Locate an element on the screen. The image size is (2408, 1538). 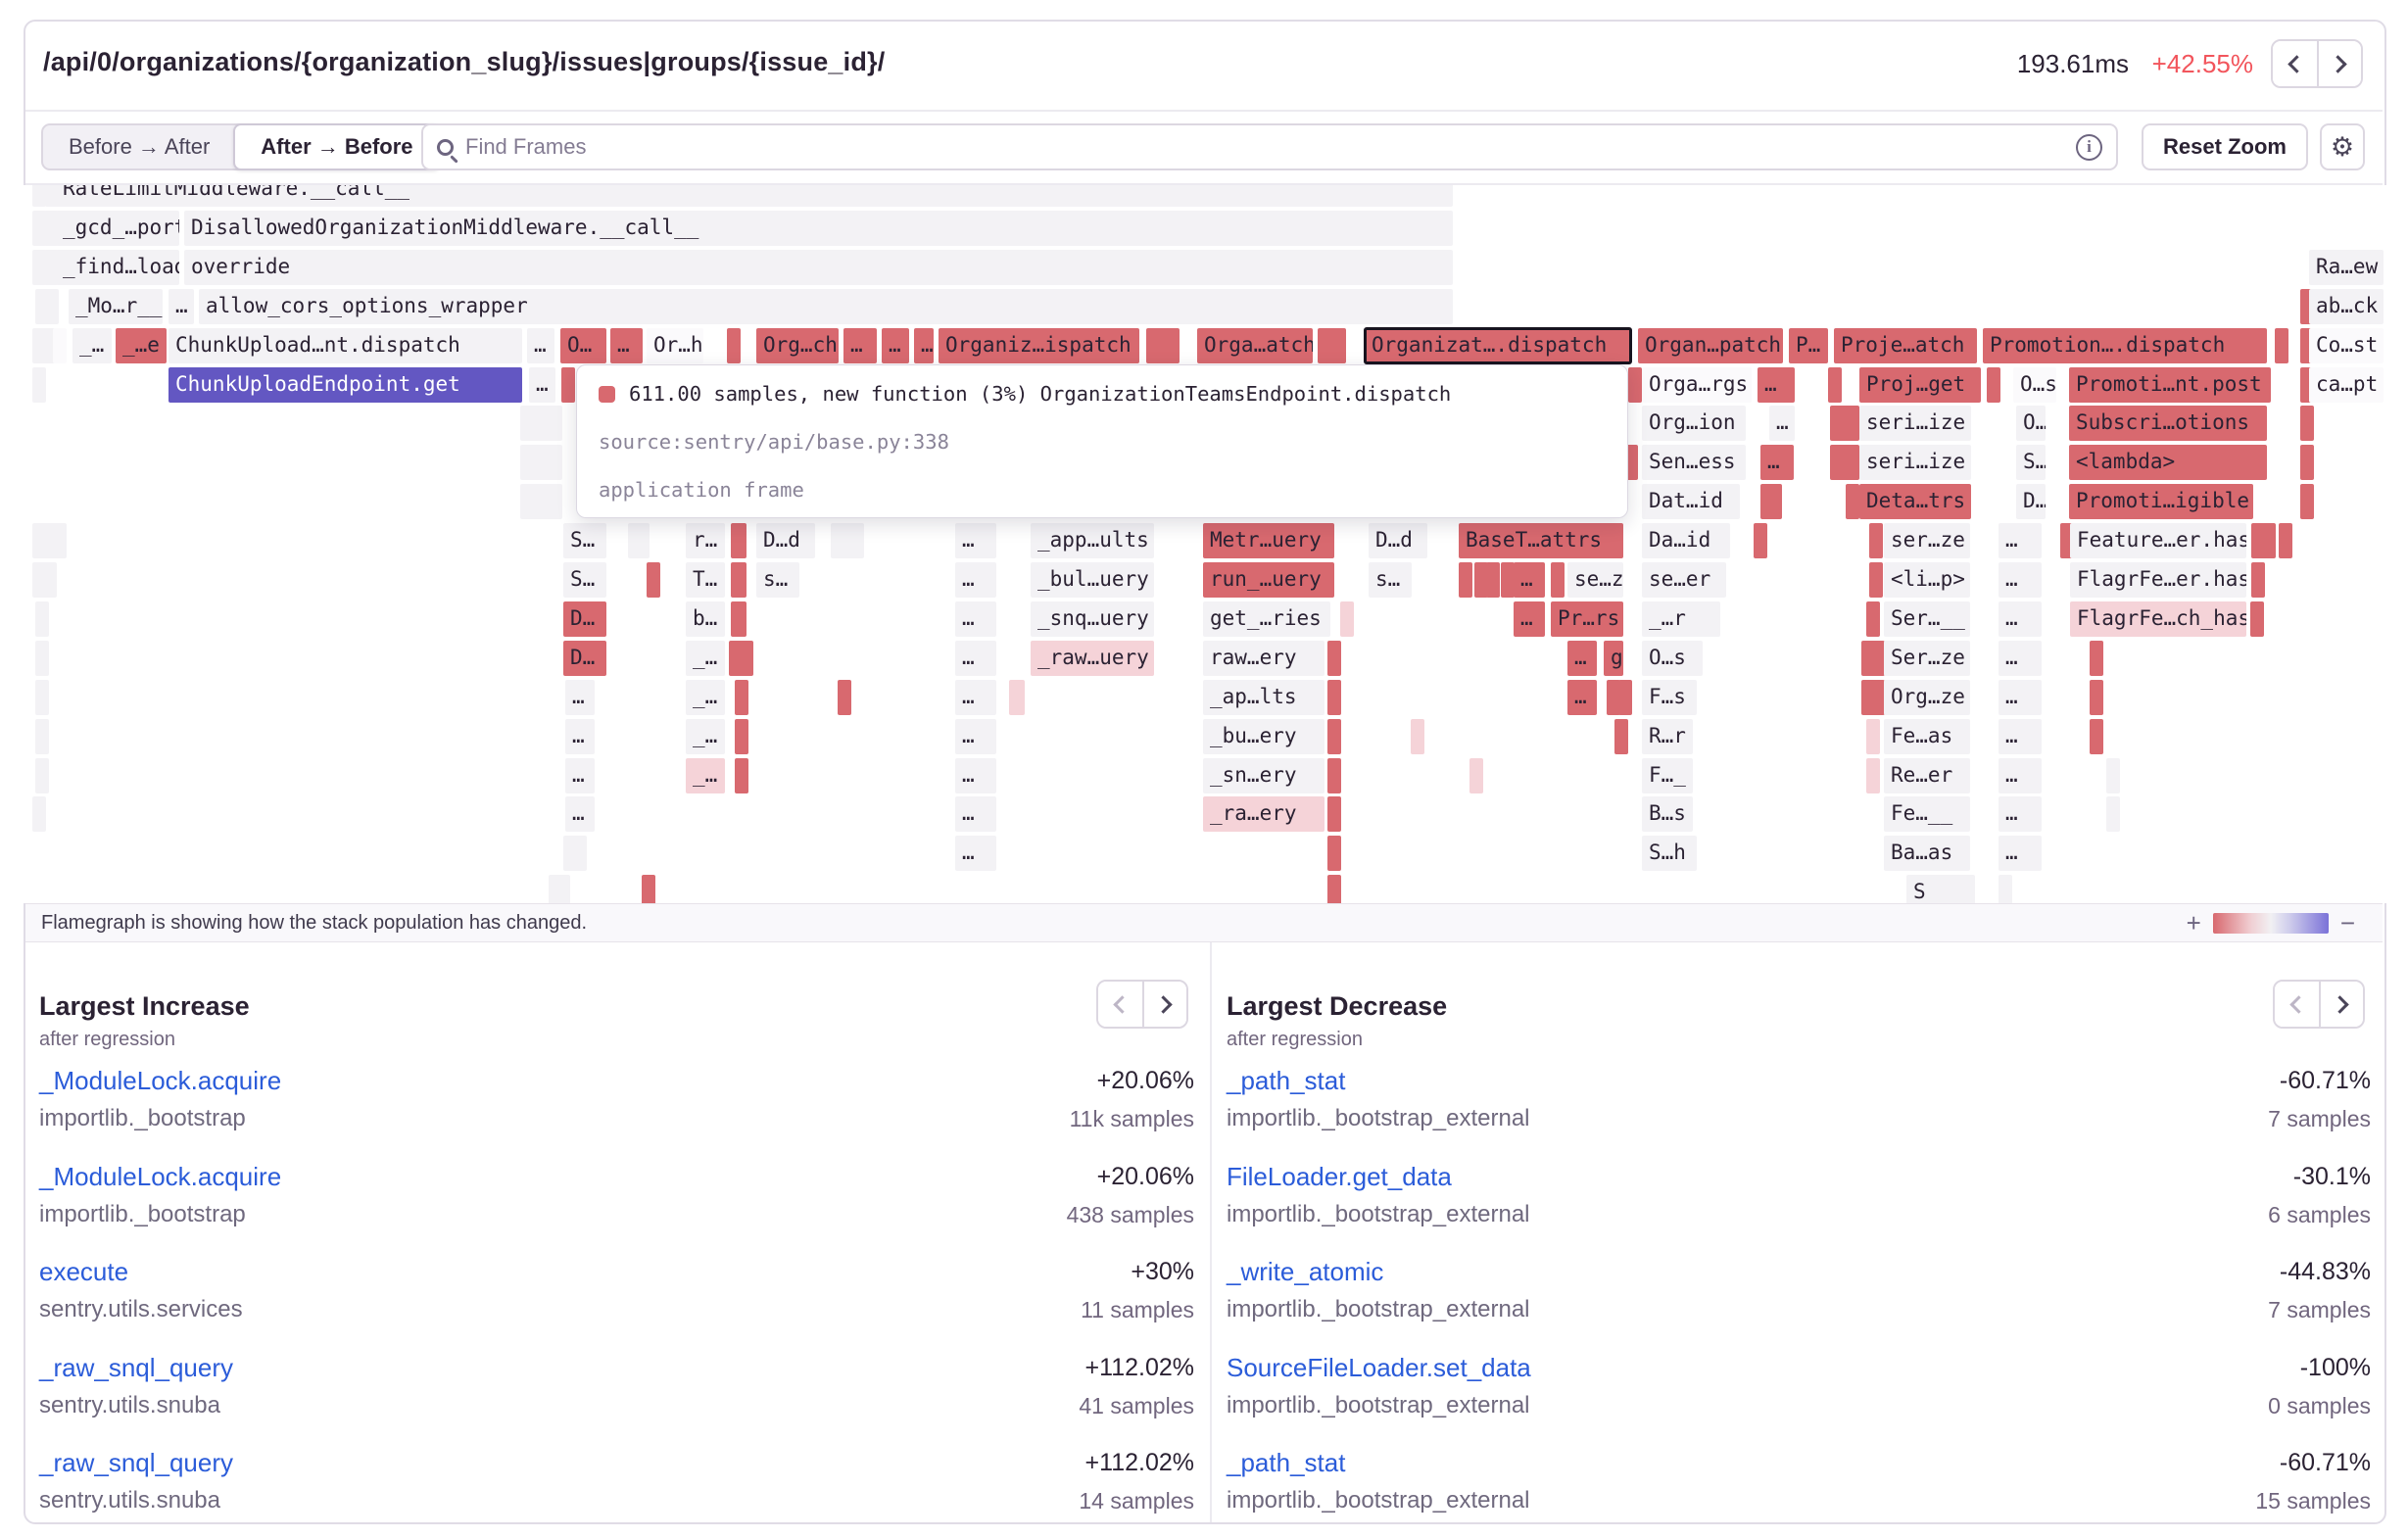
flame-frame: ser…ze is located at coordinates (1927, 541).